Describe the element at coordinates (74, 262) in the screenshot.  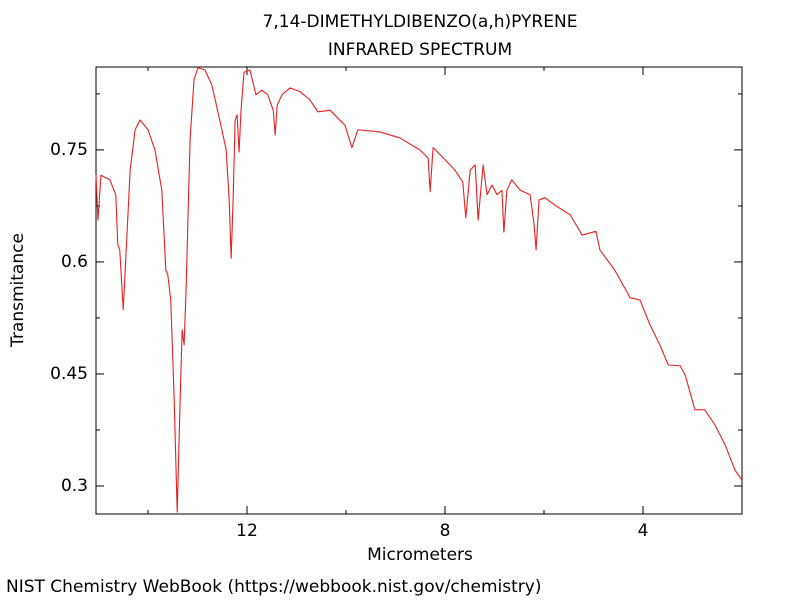
I see `y-tick-label: 0.6` at that location.